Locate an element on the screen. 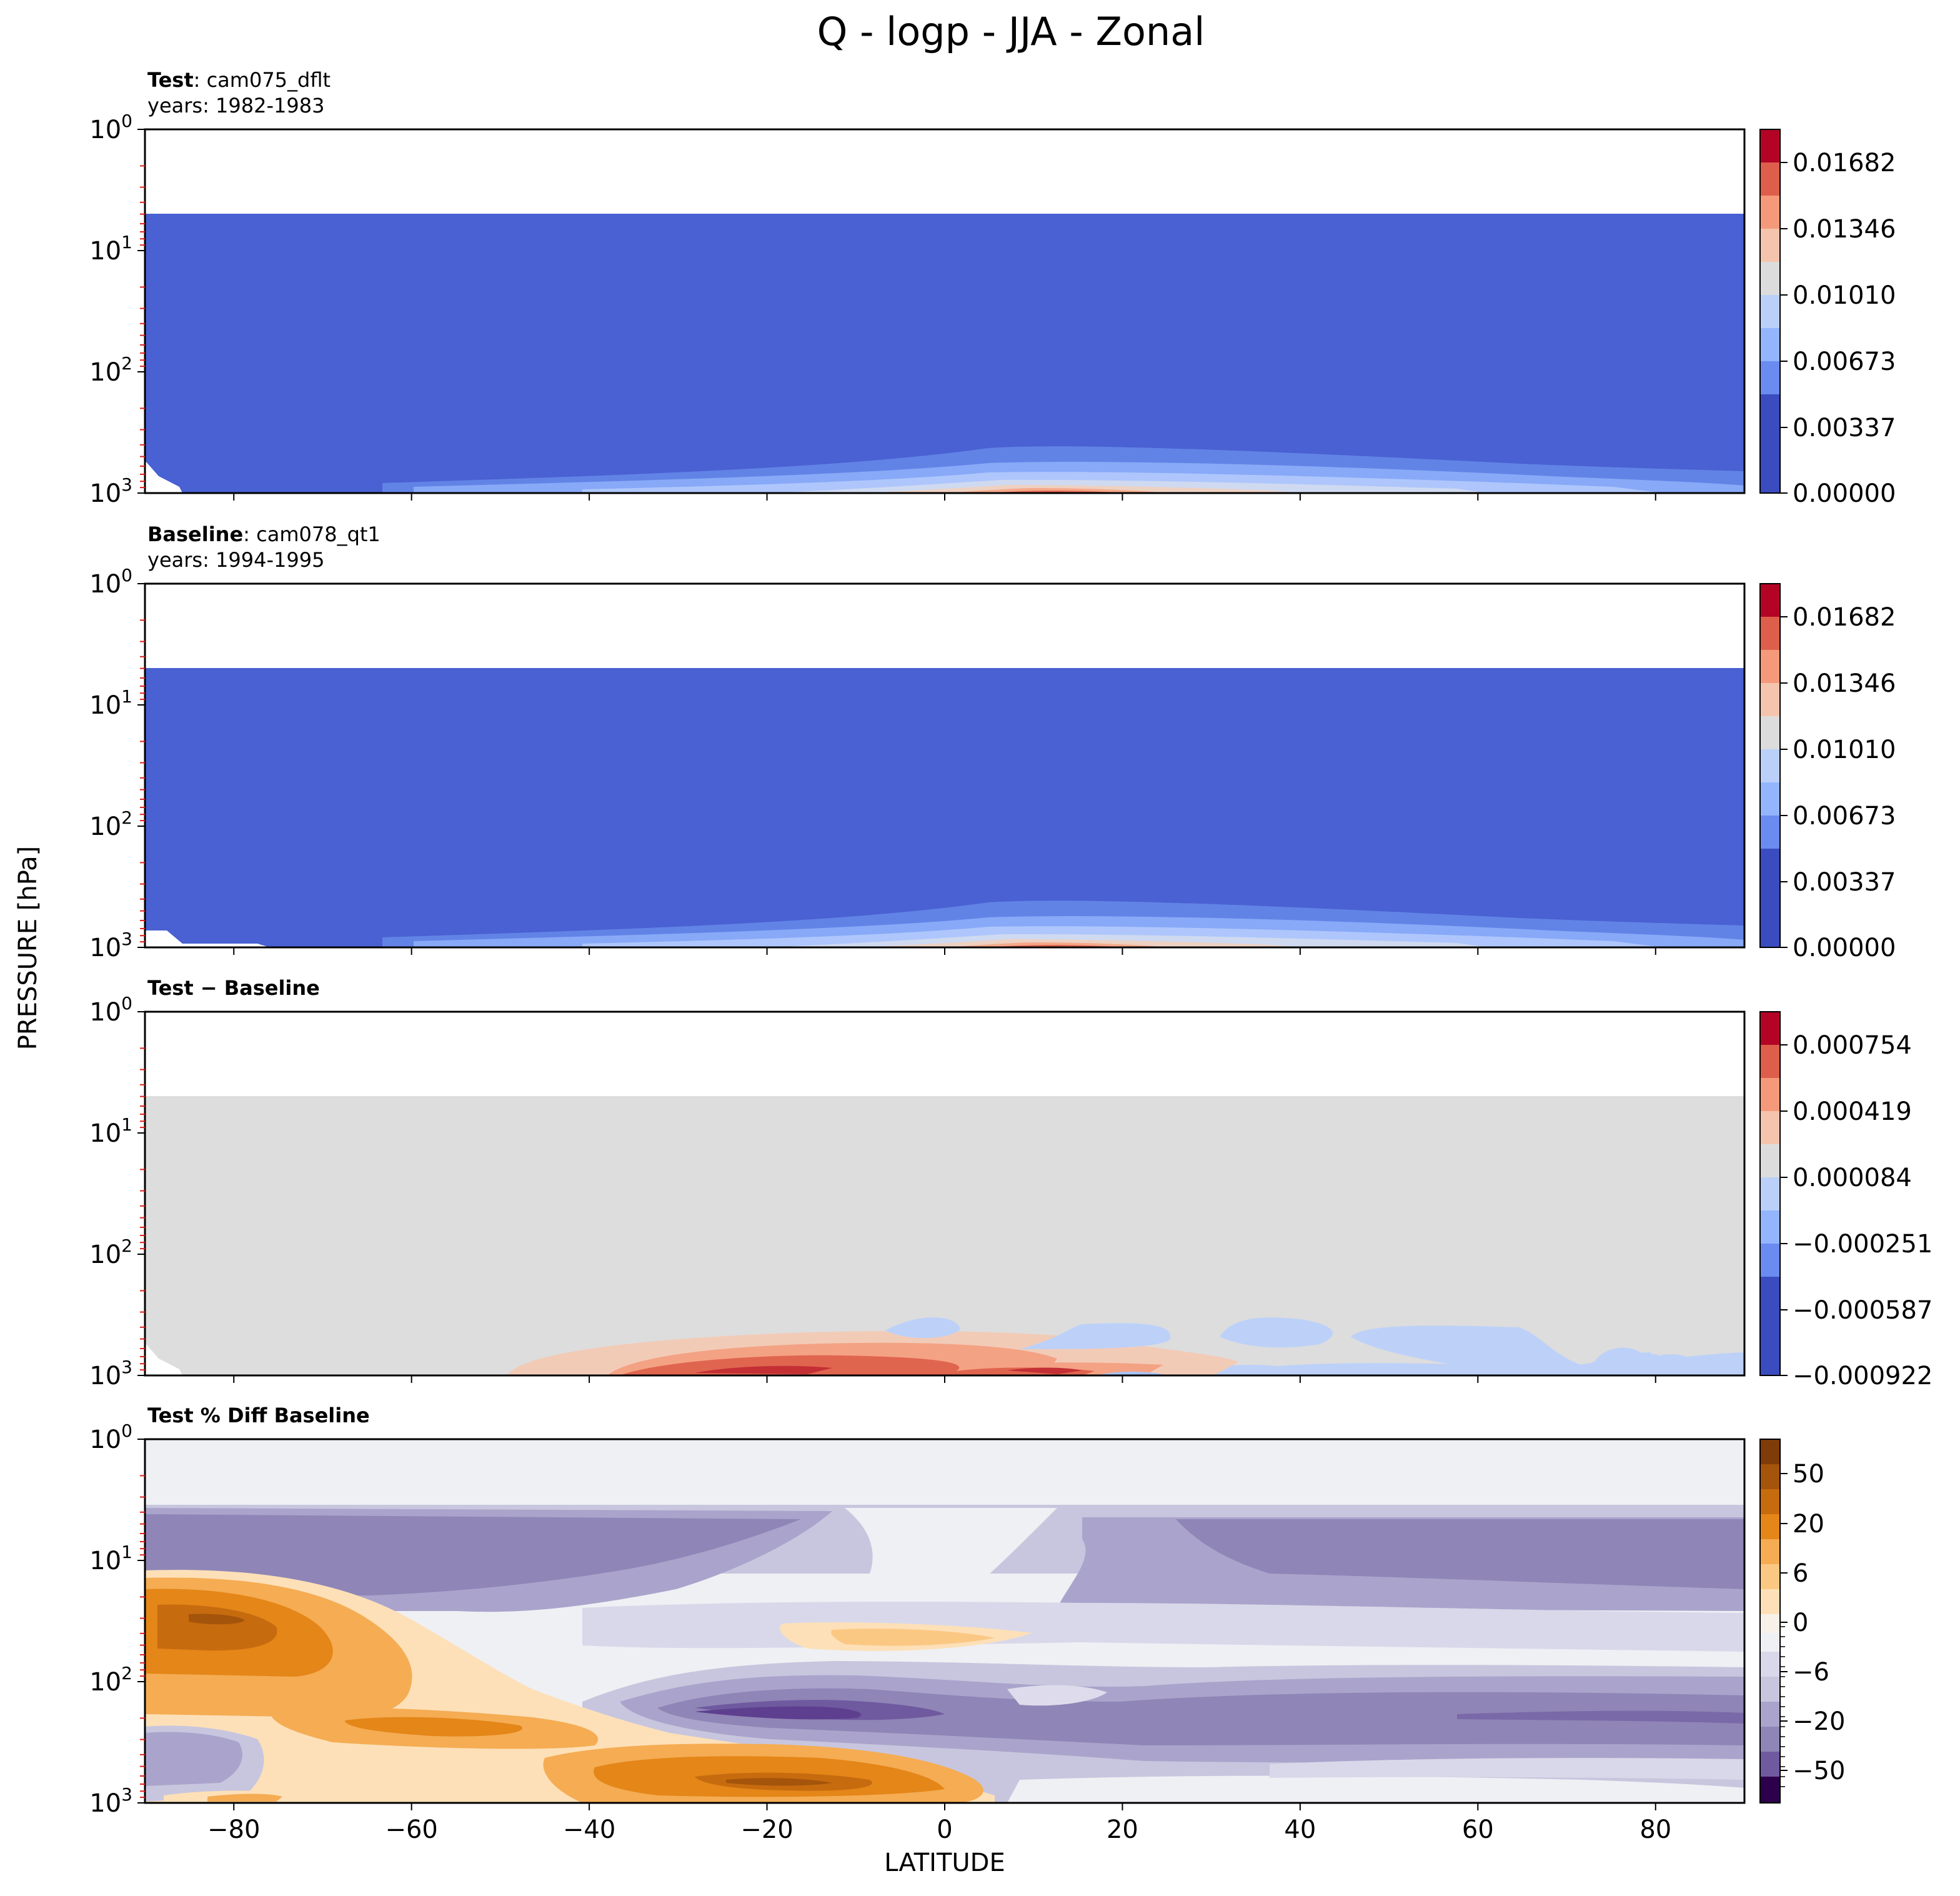 This screenshot has height=1896, width=1960. pct-band-lower-dark is located at coordinates (1200, 1717).